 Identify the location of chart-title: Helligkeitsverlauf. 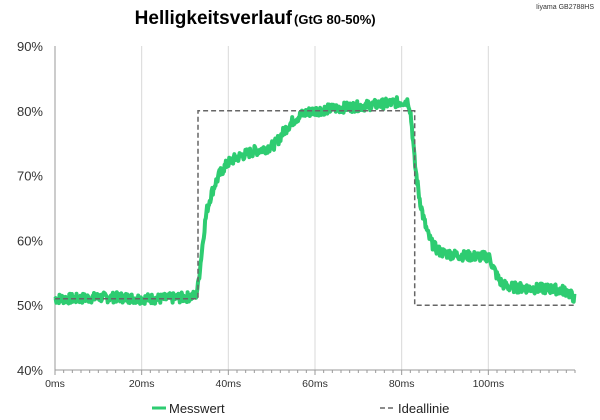
(214, 18).